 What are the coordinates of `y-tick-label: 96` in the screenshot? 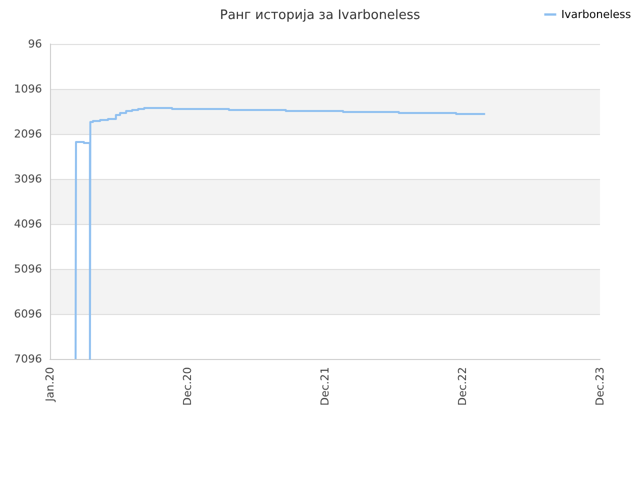 It's located at (35, 44).